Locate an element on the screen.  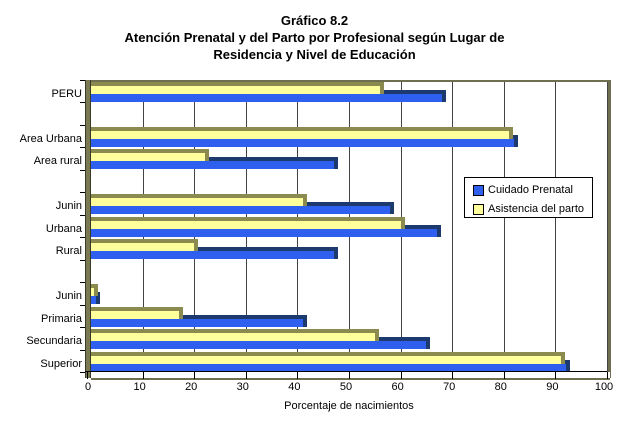
legend-label-cuidado-prenatal: Cuidado Prenatal is located at coordinates (531, 190).